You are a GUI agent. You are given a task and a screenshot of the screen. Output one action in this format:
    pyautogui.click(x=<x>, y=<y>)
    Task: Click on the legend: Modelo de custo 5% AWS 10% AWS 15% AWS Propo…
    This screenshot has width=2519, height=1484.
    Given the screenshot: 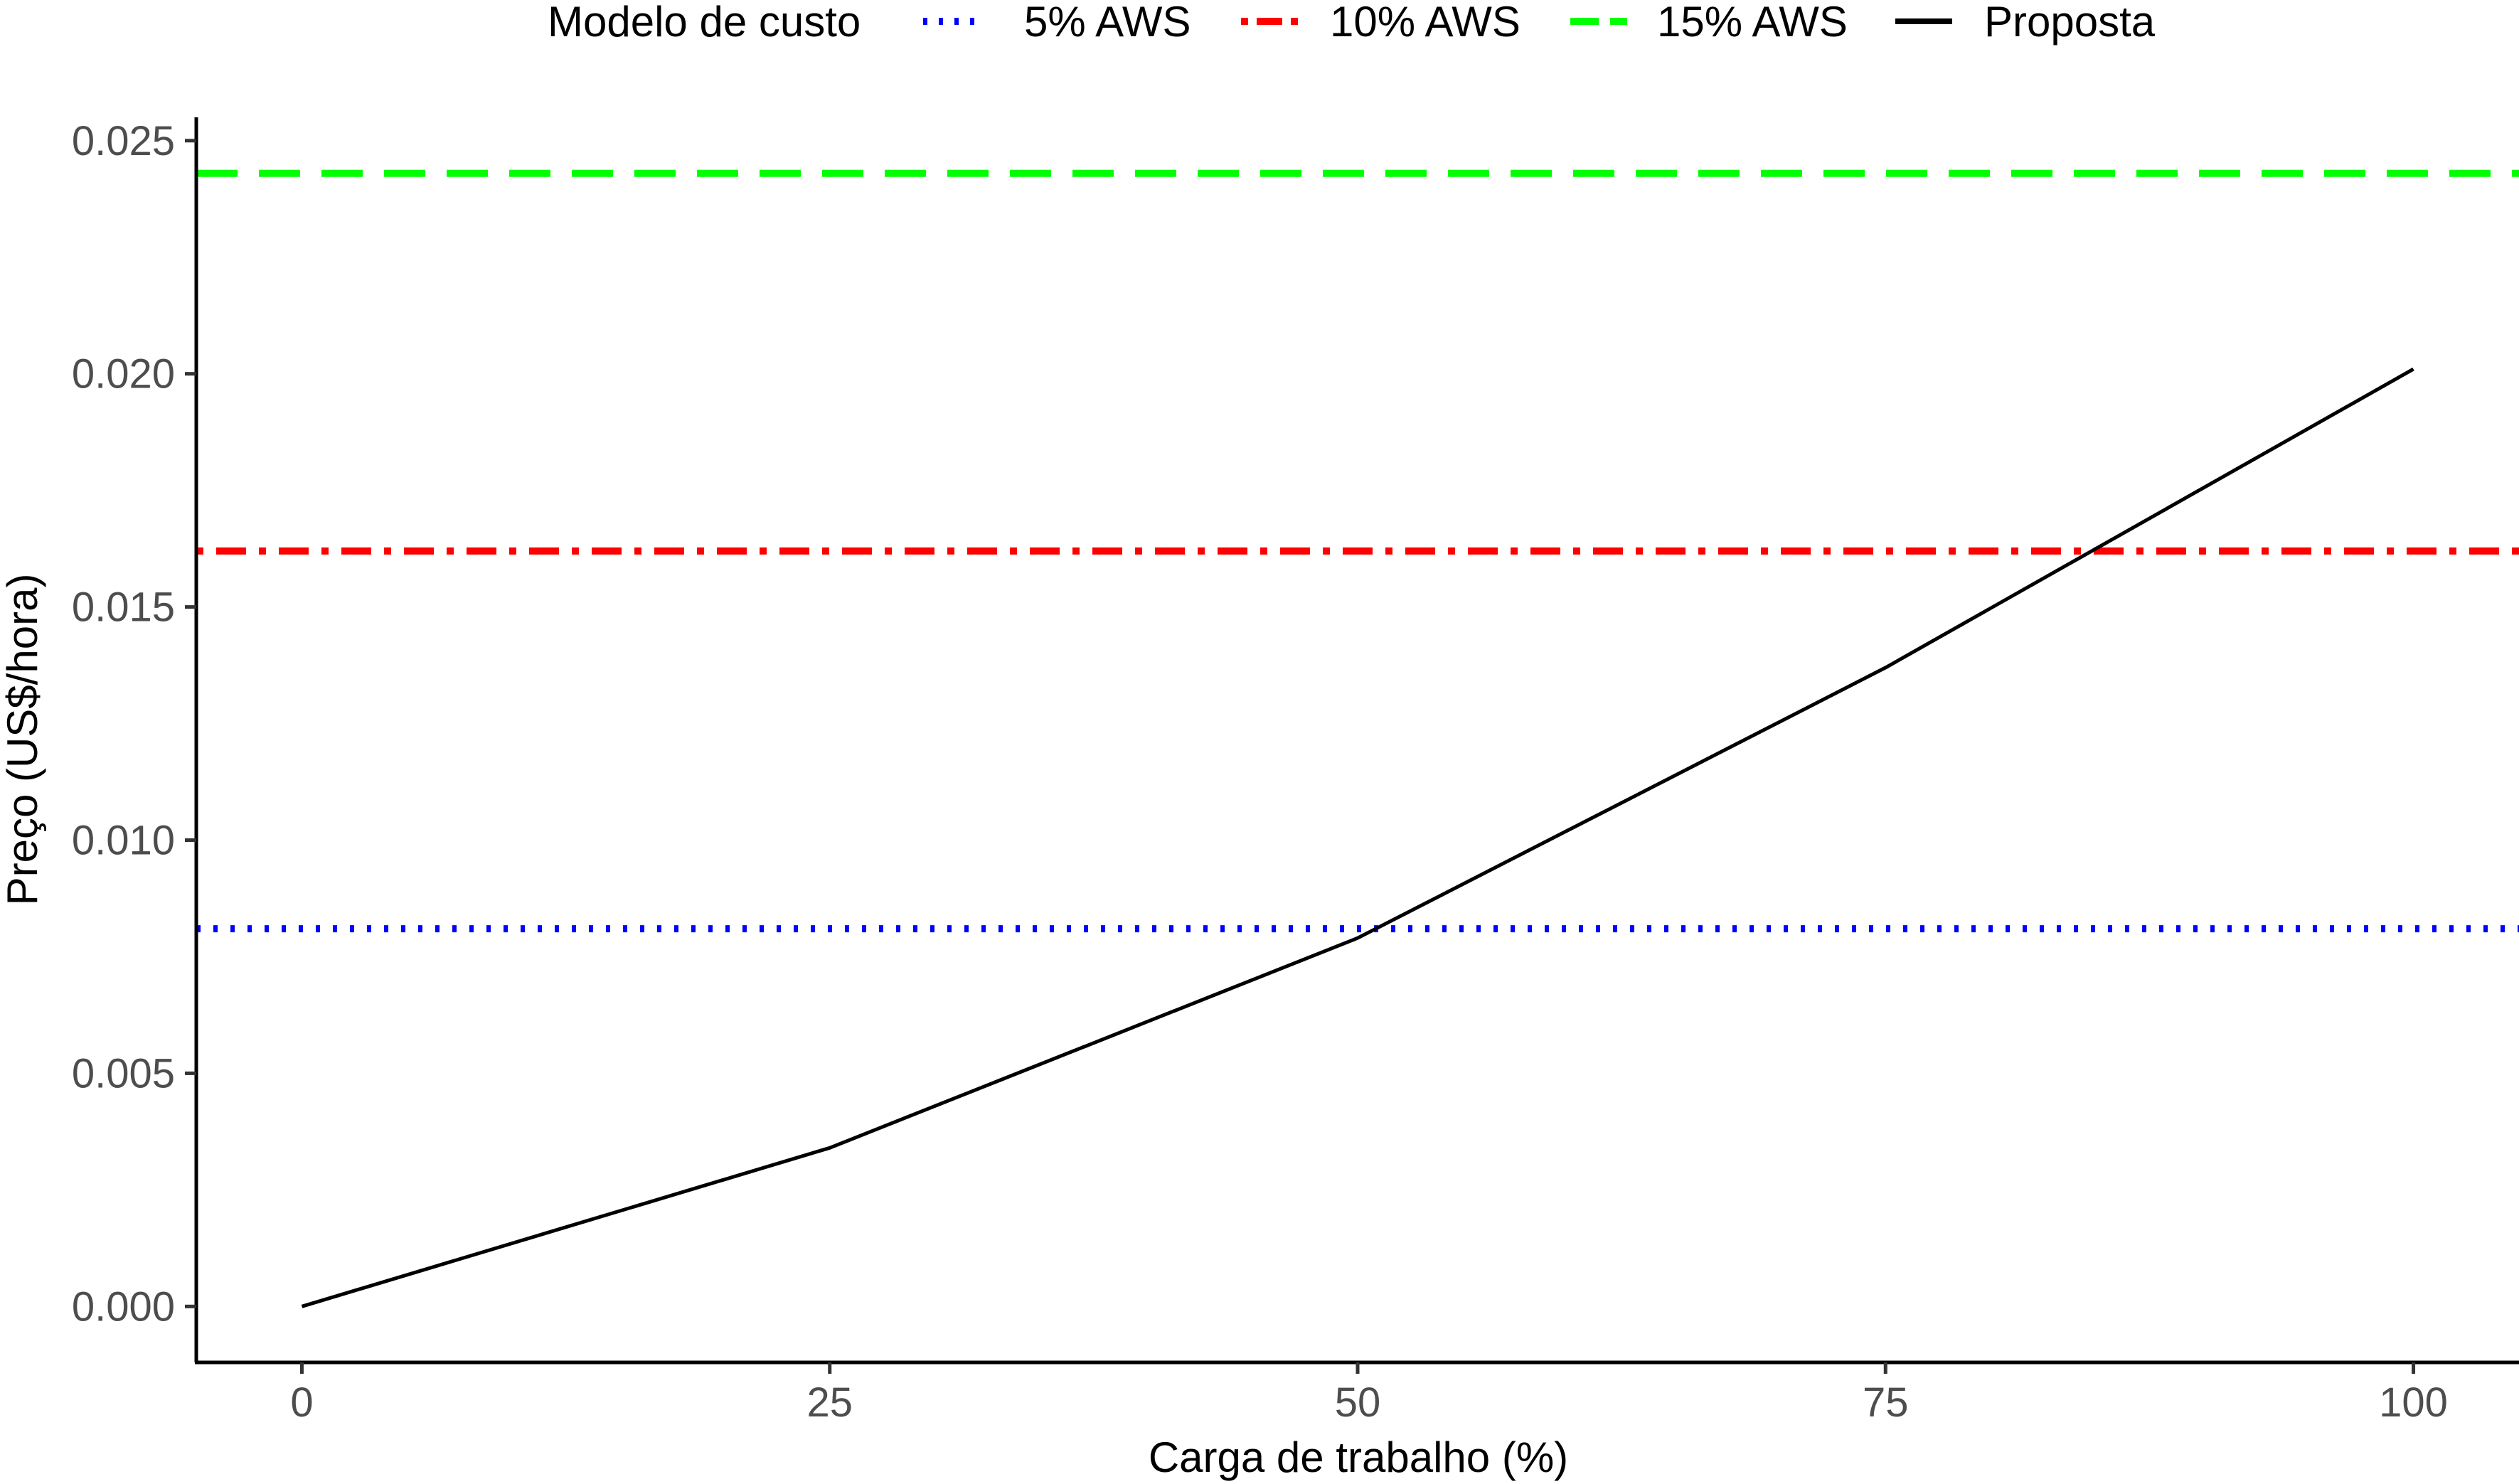 What is the action you would take?
    pyautogui.click(x=1352, y=23)
    